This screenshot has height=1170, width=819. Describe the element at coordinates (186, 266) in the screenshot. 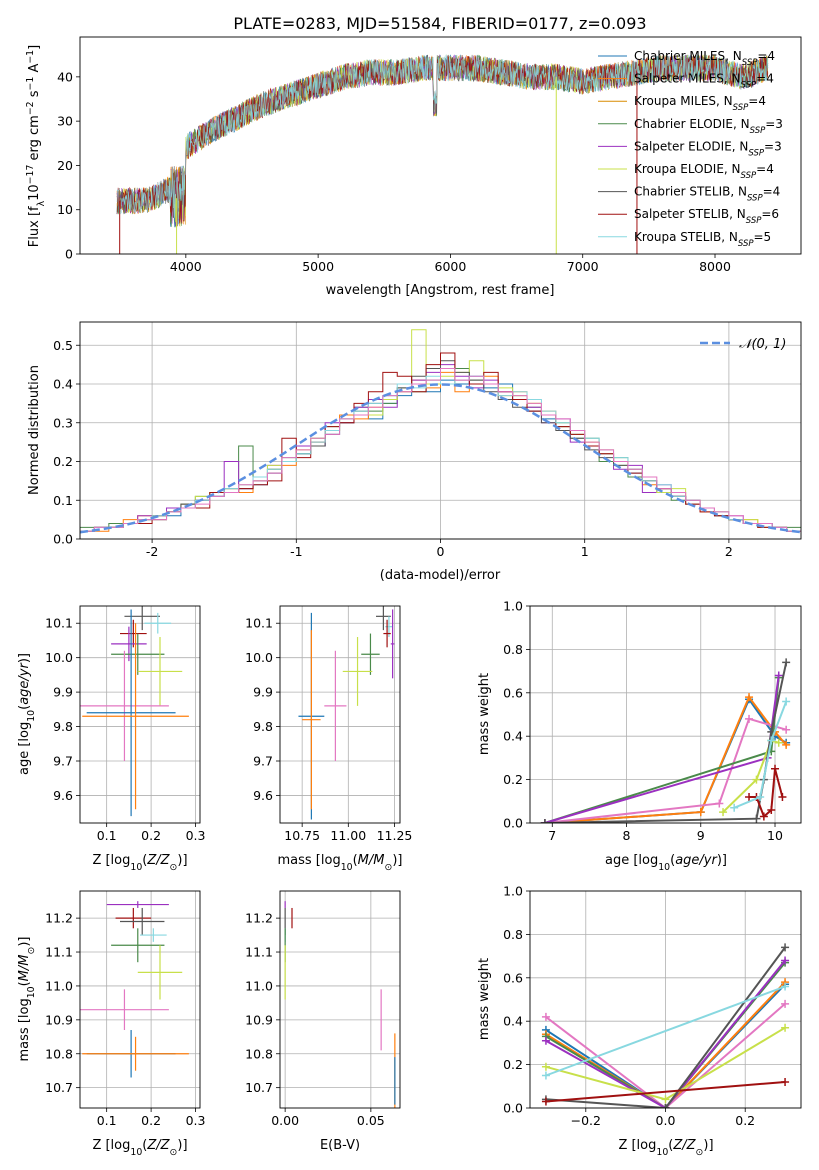

I see `x-tick-label: 4000` at that location.